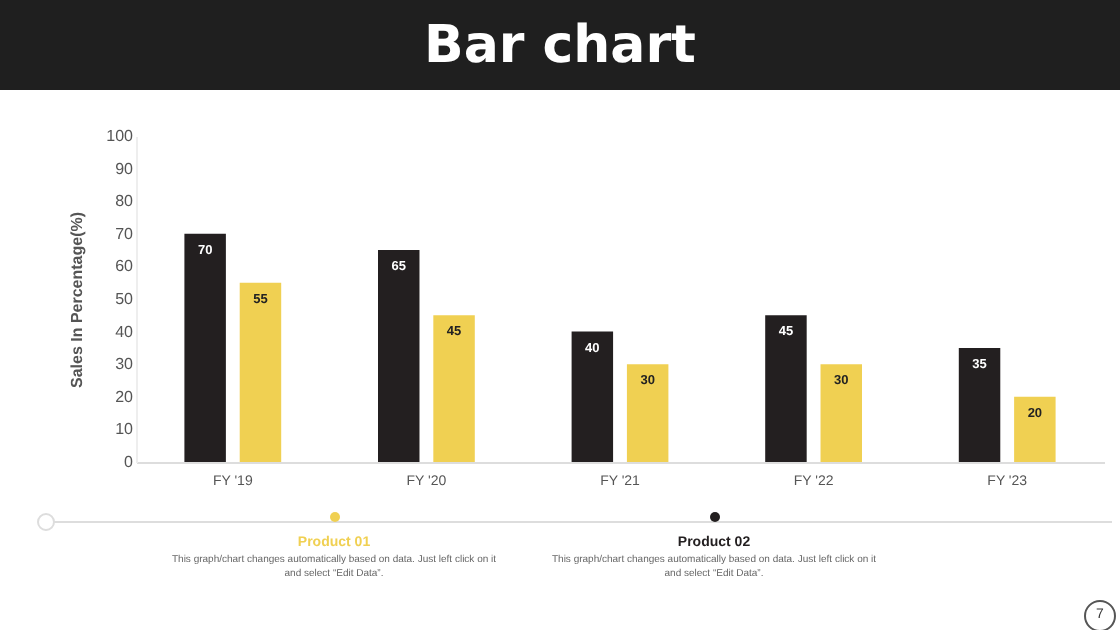 The width and height of the screenshot is (1120, 630). I want to click on y-axis-title: Sales In Percentage(%), so click(77, 300).